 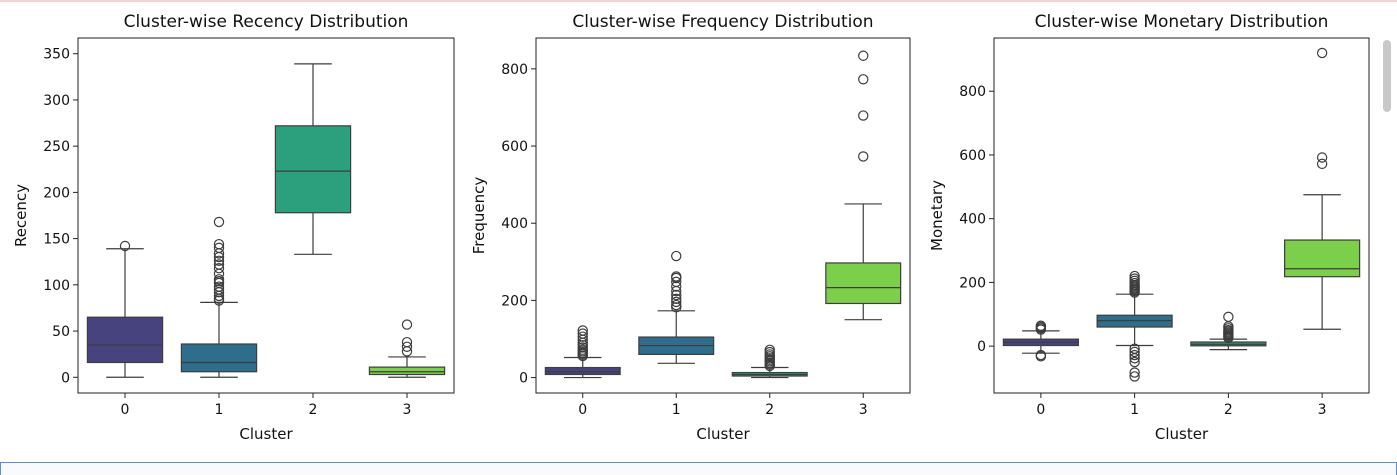 I want to click on next-cell-panel, so click(x=698, y=468).